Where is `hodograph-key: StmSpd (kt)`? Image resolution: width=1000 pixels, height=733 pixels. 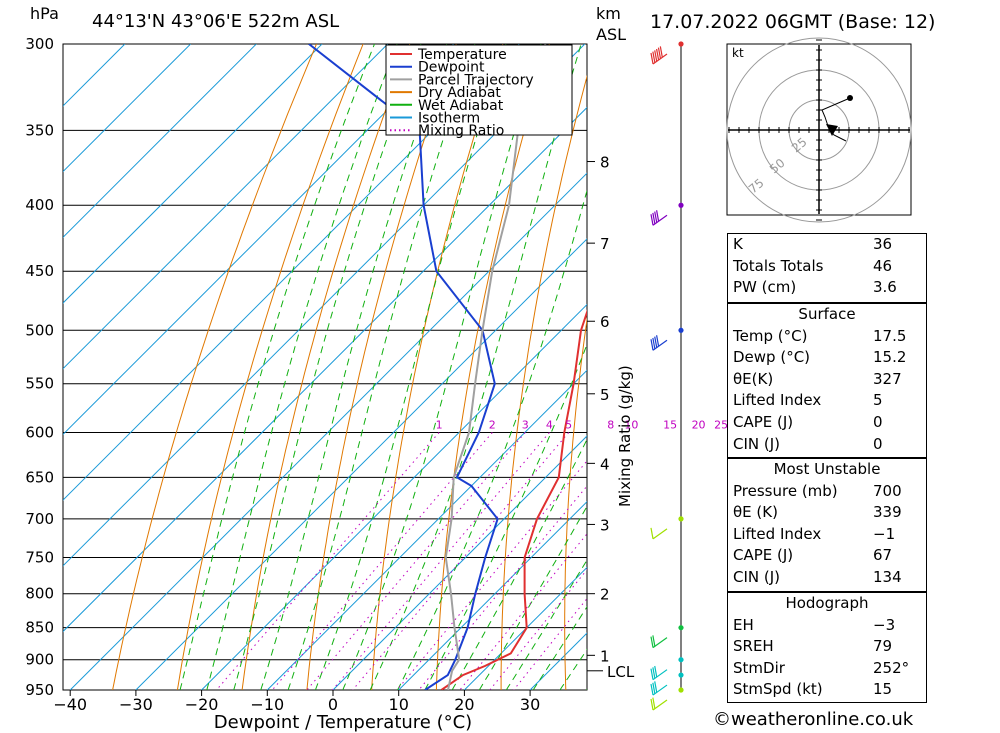
hodograph-key: StmSpd (kt) is located at coordinates (778, 689).